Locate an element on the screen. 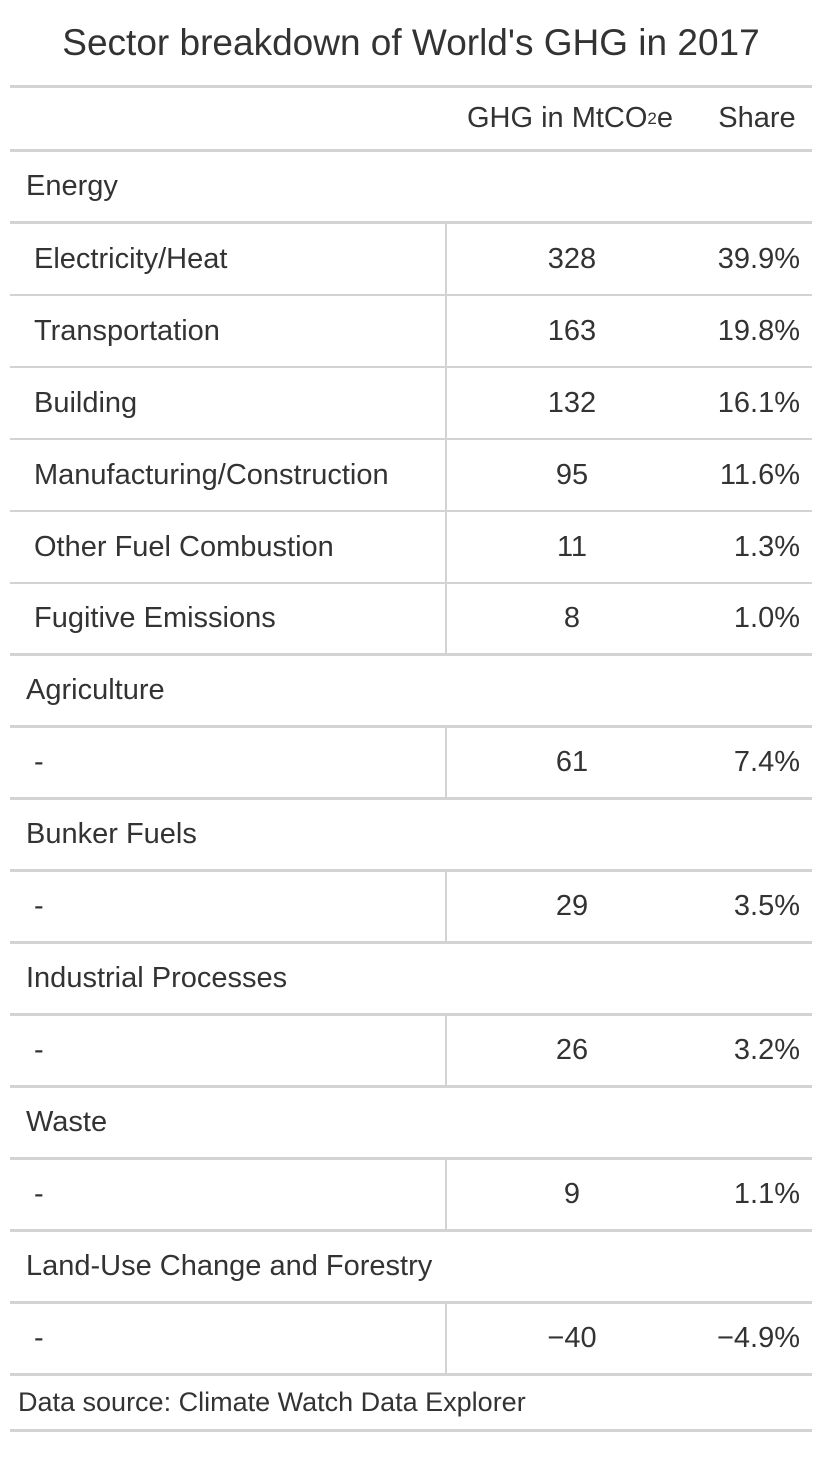 This screenshot has width=822, height=1467. row-share-value: 11.6% is located at coordinates (759, 474).